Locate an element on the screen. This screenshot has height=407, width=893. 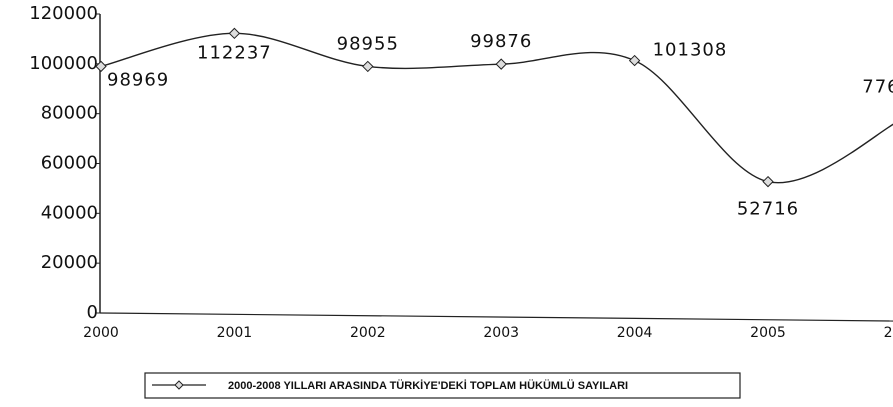
data-label: 77670 is located at coordinates (877, 86).